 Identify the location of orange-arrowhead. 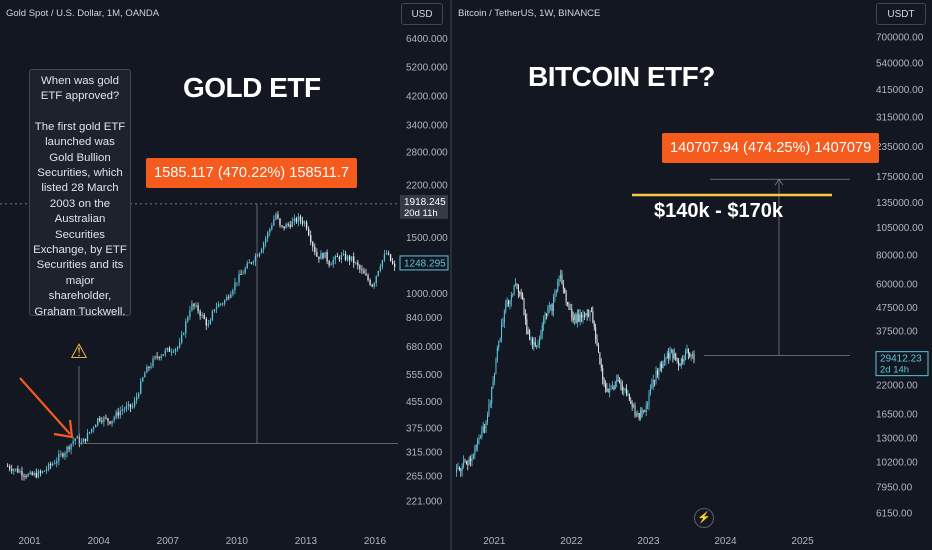
(63, 429).